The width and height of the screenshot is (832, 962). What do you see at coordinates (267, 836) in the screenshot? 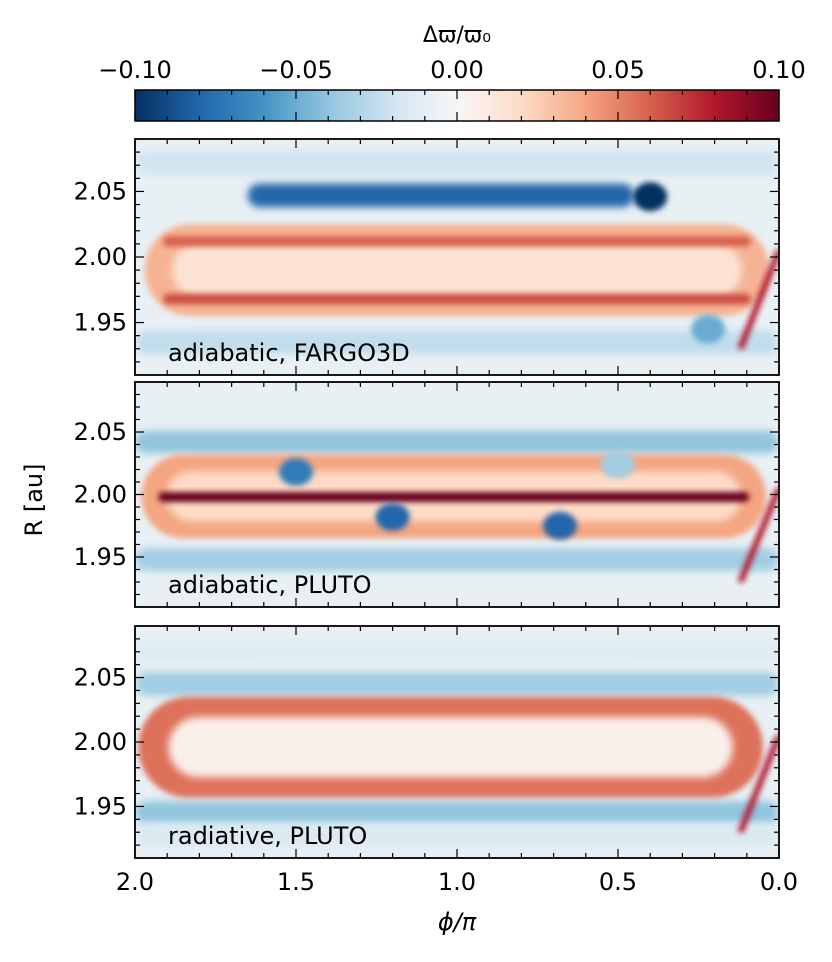
I see `panel-label: radiative, PLUTO` at bounding box center [267, 836].